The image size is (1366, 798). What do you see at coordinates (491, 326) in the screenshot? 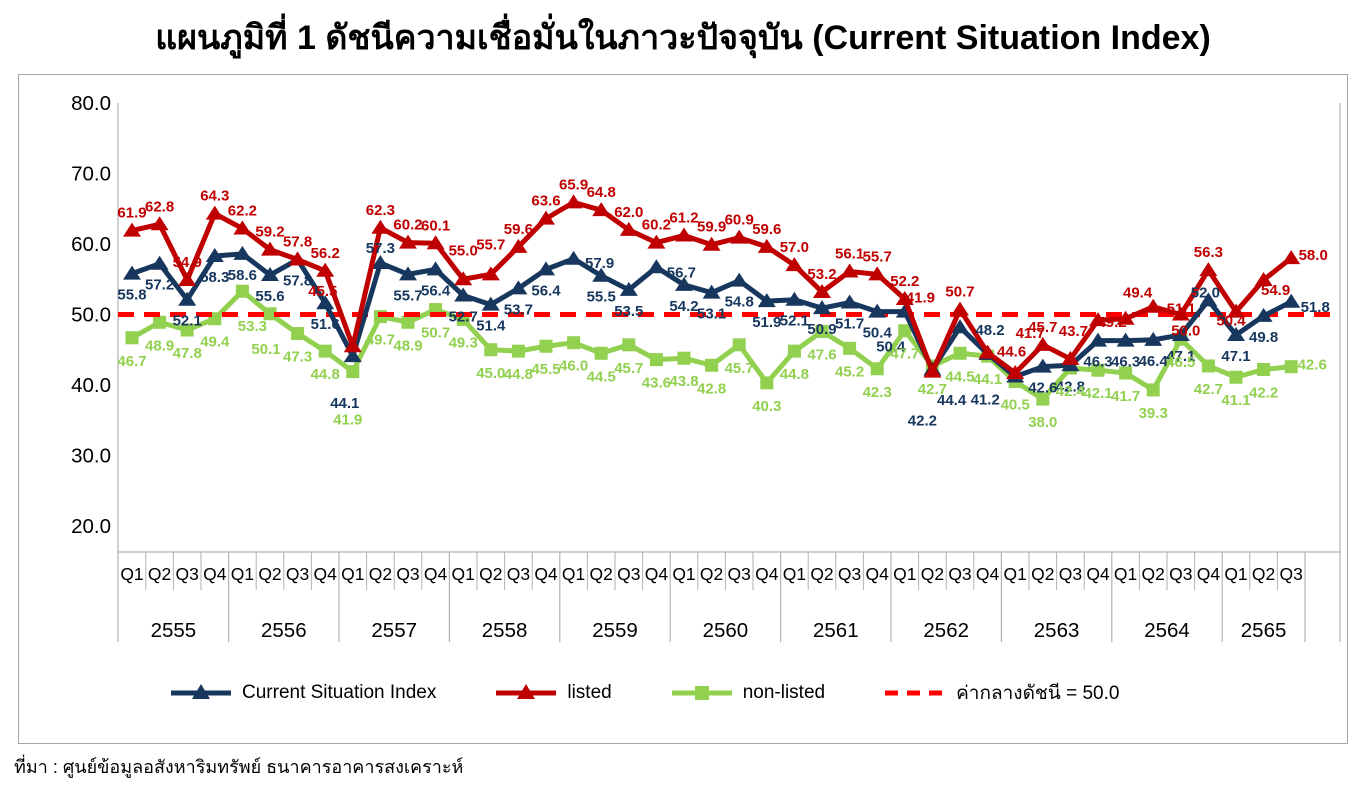
I see `data-label: 51.4` at bounding box center [491, 326].